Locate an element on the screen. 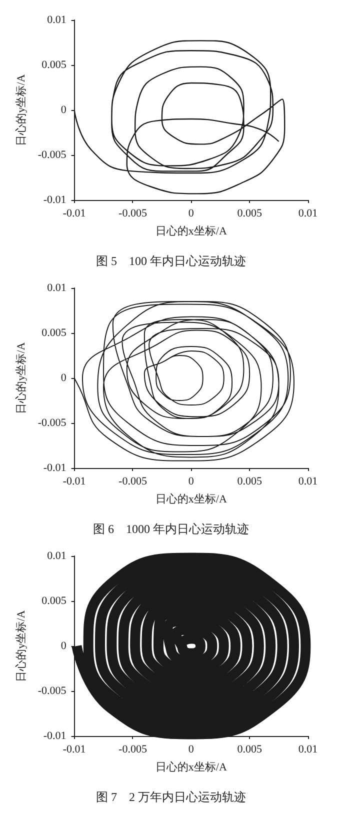 The width and height of the screenshot is (342, 823). text: 图 5 100 年内日心运动轨迹 is located at coordinates (171, 261).